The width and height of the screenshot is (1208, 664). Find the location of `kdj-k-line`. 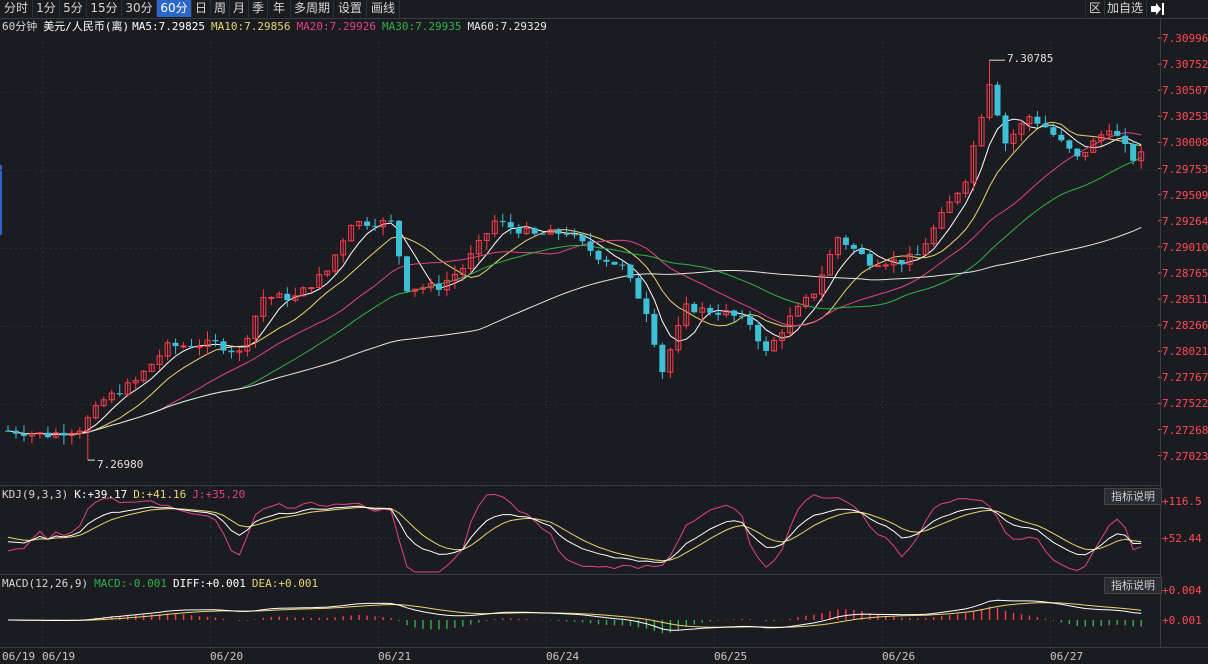

kdj-k-line is located at coordinates (574, 534).